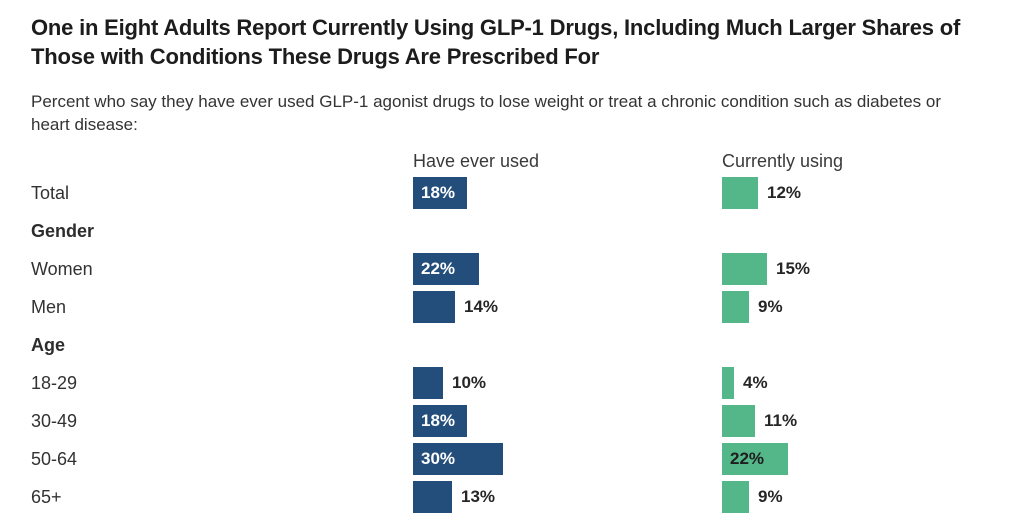 The image size is (1024, 526). I want to click on row-label: Total, so click(50, 192).